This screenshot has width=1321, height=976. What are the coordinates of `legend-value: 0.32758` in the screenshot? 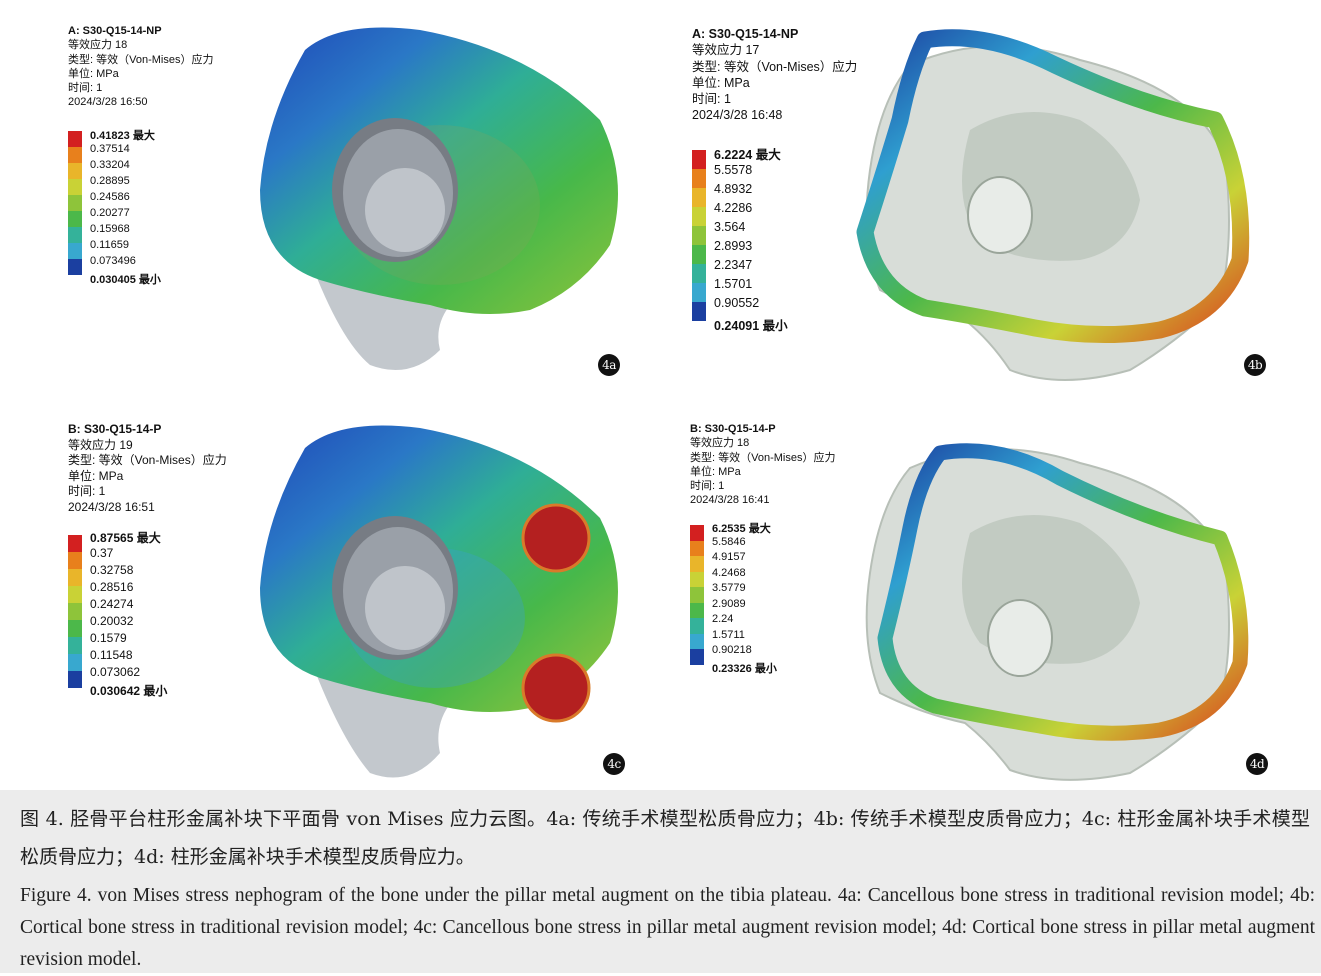 It's located at (112, 570).